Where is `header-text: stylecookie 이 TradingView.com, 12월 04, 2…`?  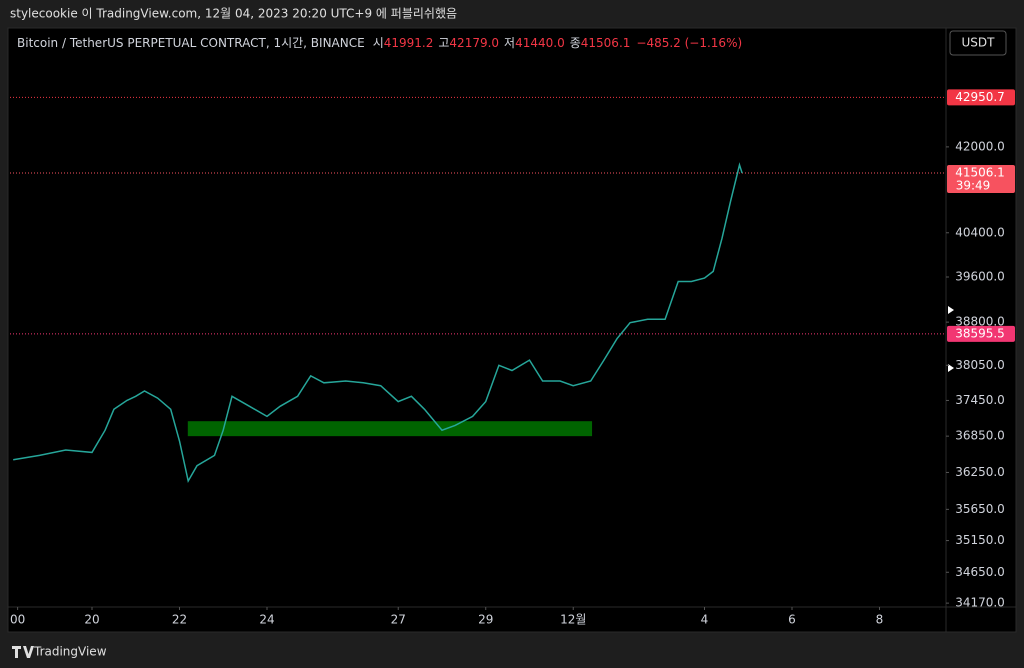
header-text: stylecookie 이 TradingView.com, 12월 04, 2… is located at coordinates (233, 14).